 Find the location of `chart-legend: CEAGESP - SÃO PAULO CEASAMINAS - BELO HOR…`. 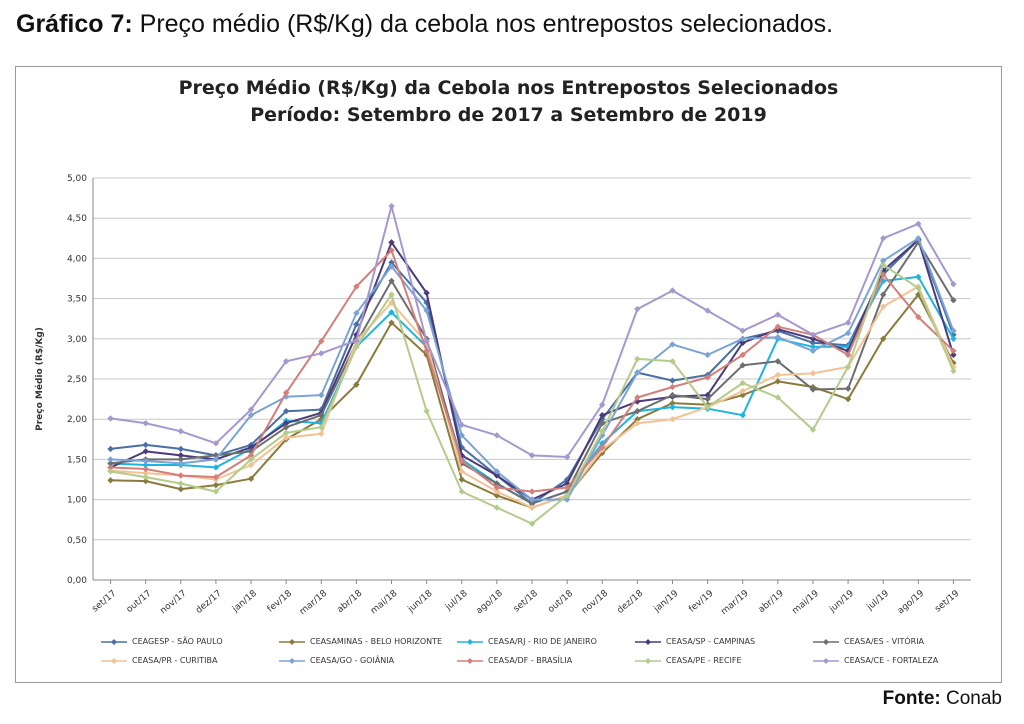

chart-legend: CEAGESP - SÃO PAULO CEASAMINAS - BELO HOR… is located at coordinates (546, 651).